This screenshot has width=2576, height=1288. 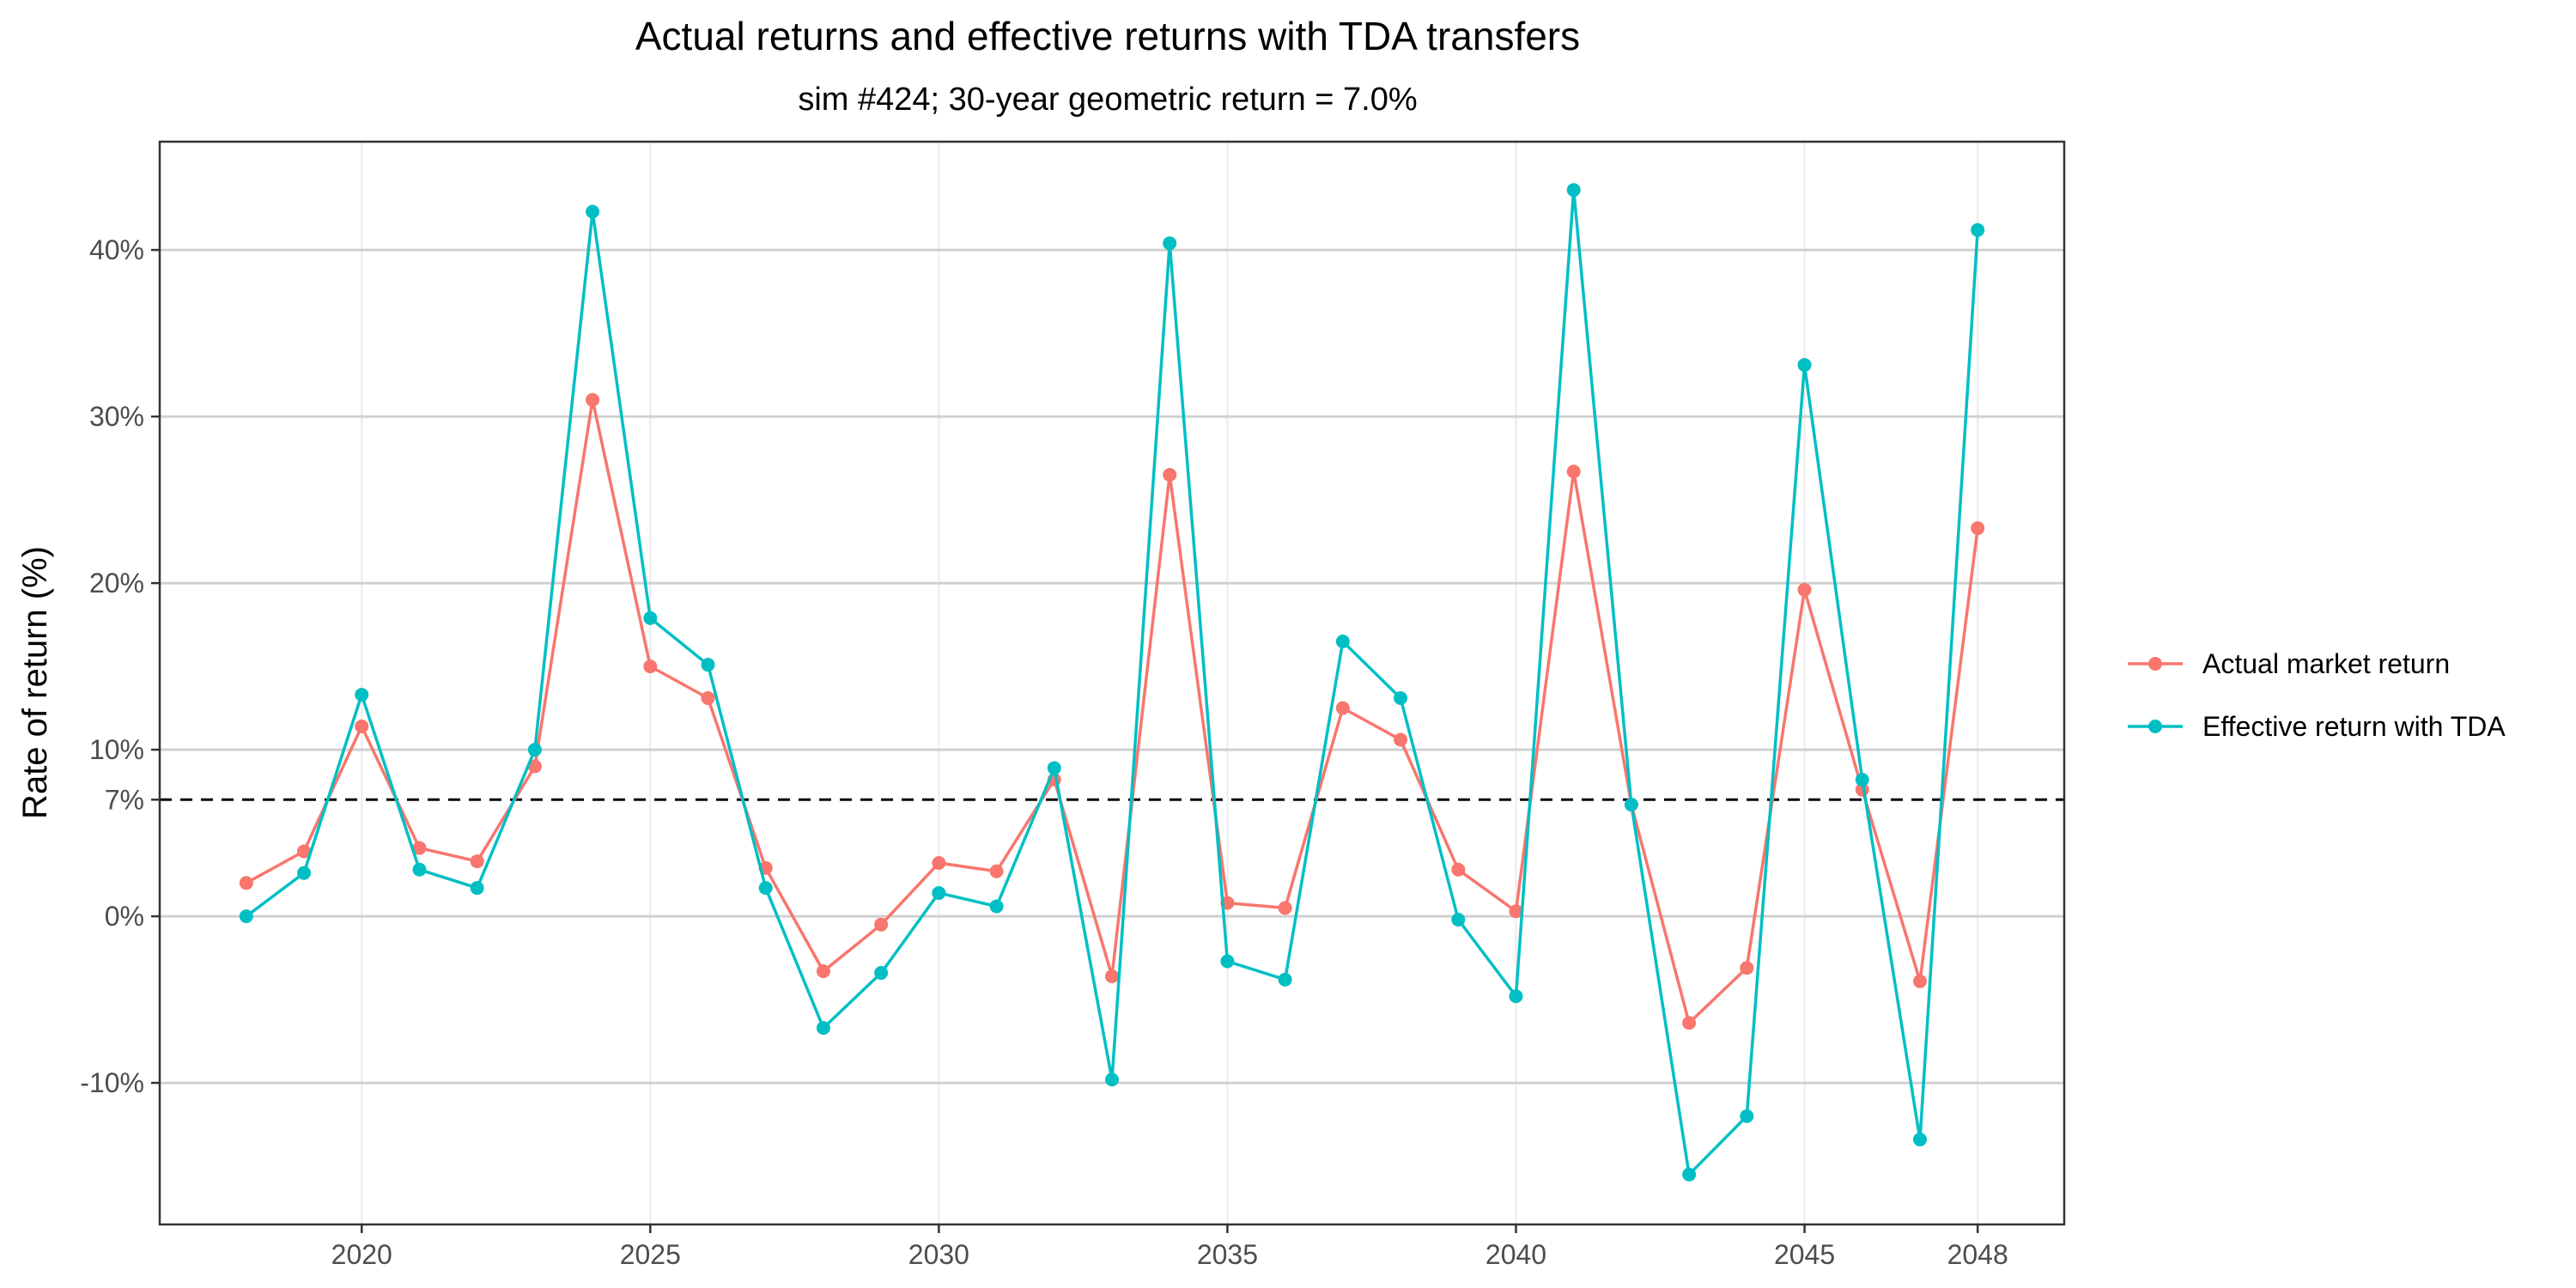 I want to click on y-tick-label: 20%, so click(x=117, y=583).